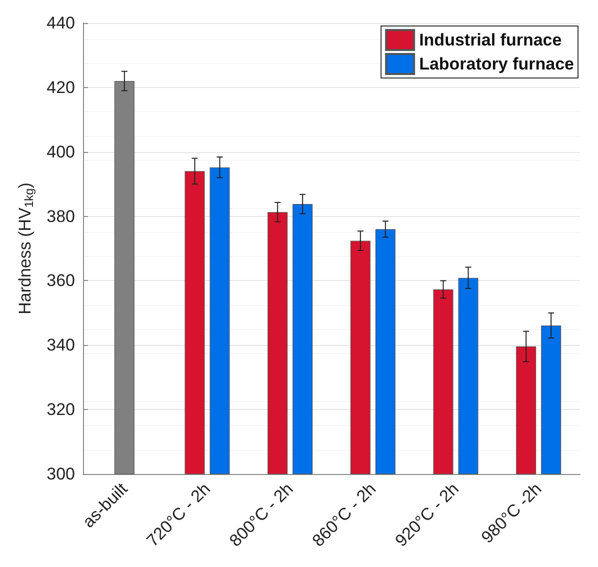  What do you see at coordinates (60, 216) in the screenshot?
I see `y-tick-label: 380` at bounding box center [60, 216].